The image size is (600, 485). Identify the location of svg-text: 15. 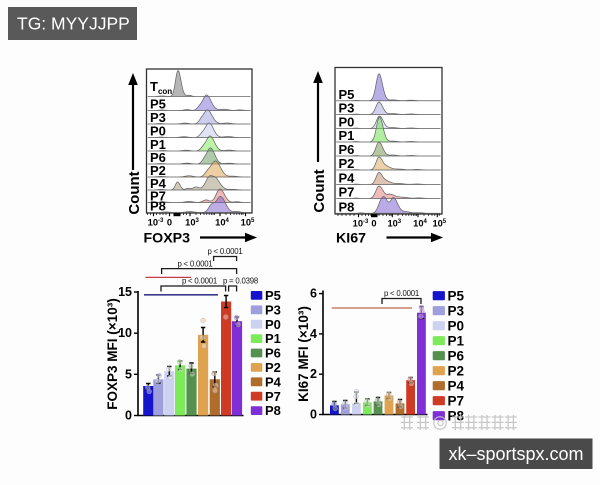
(125, 292).